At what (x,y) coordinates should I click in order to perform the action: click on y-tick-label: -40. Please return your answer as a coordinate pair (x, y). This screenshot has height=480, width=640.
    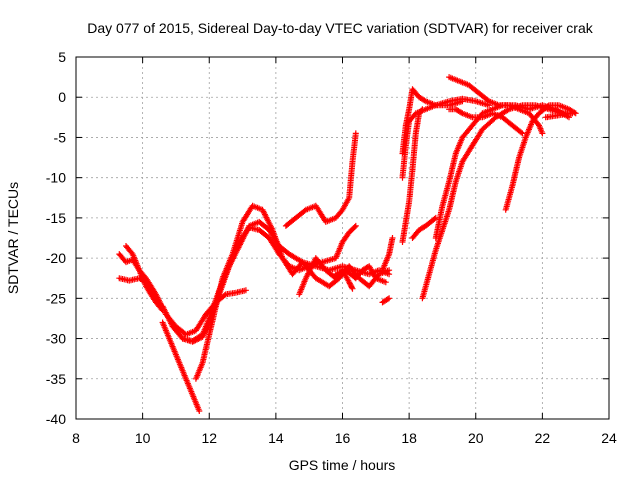
    Looking at the image, I should click on (56, 419).